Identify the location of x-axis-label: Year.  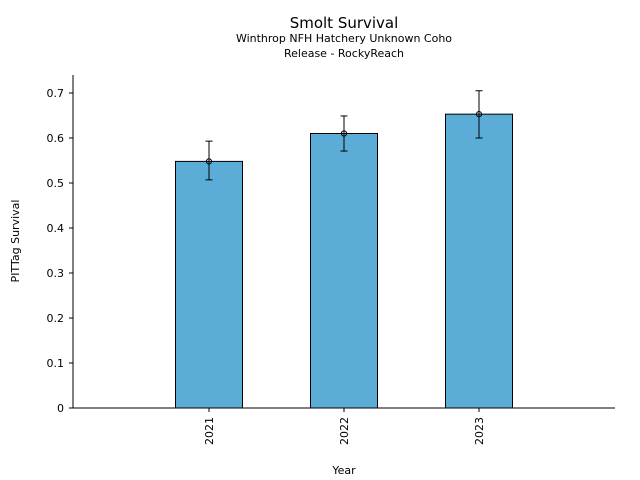
(343, 470).